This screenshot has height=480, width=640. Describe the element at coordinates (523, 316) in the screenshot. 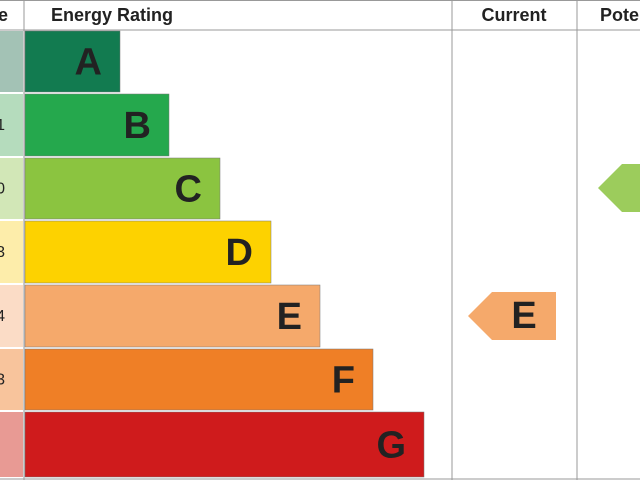

I see `current-letter: E` at that location.